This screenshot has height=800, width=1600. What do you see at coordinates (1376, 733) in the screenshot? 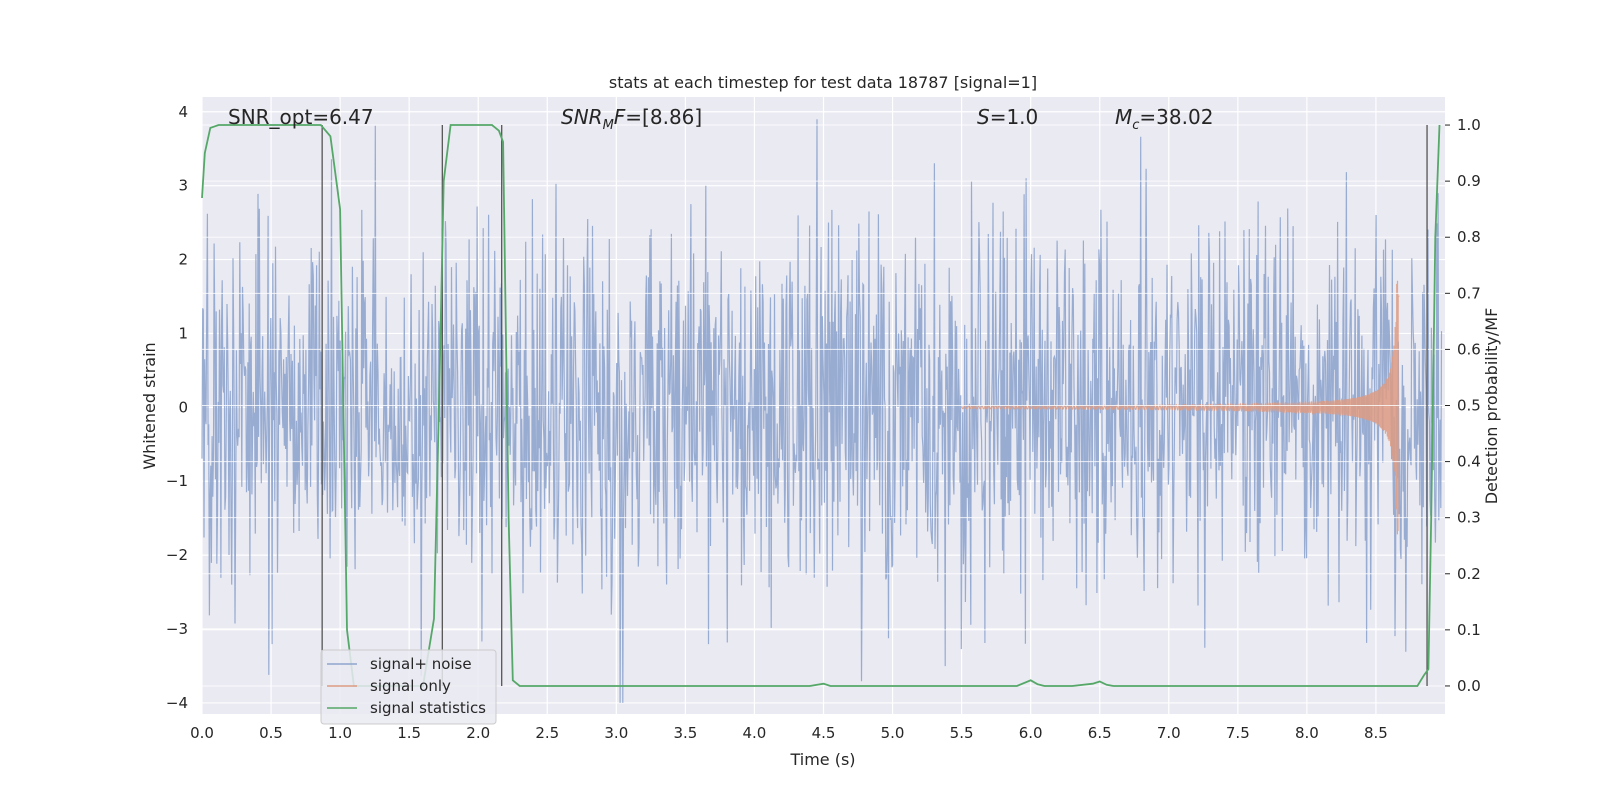
I see `x-tick-label-17: 8.5` at bounding box center [1376, 733].